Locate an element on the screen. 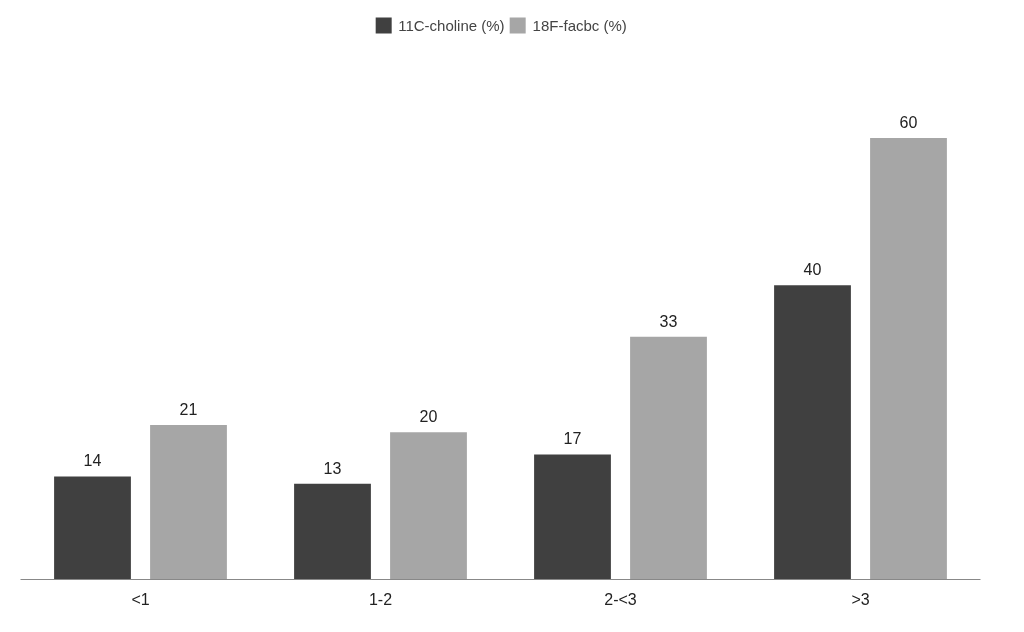  data-label: 17 is located at coordinates (572, 439).